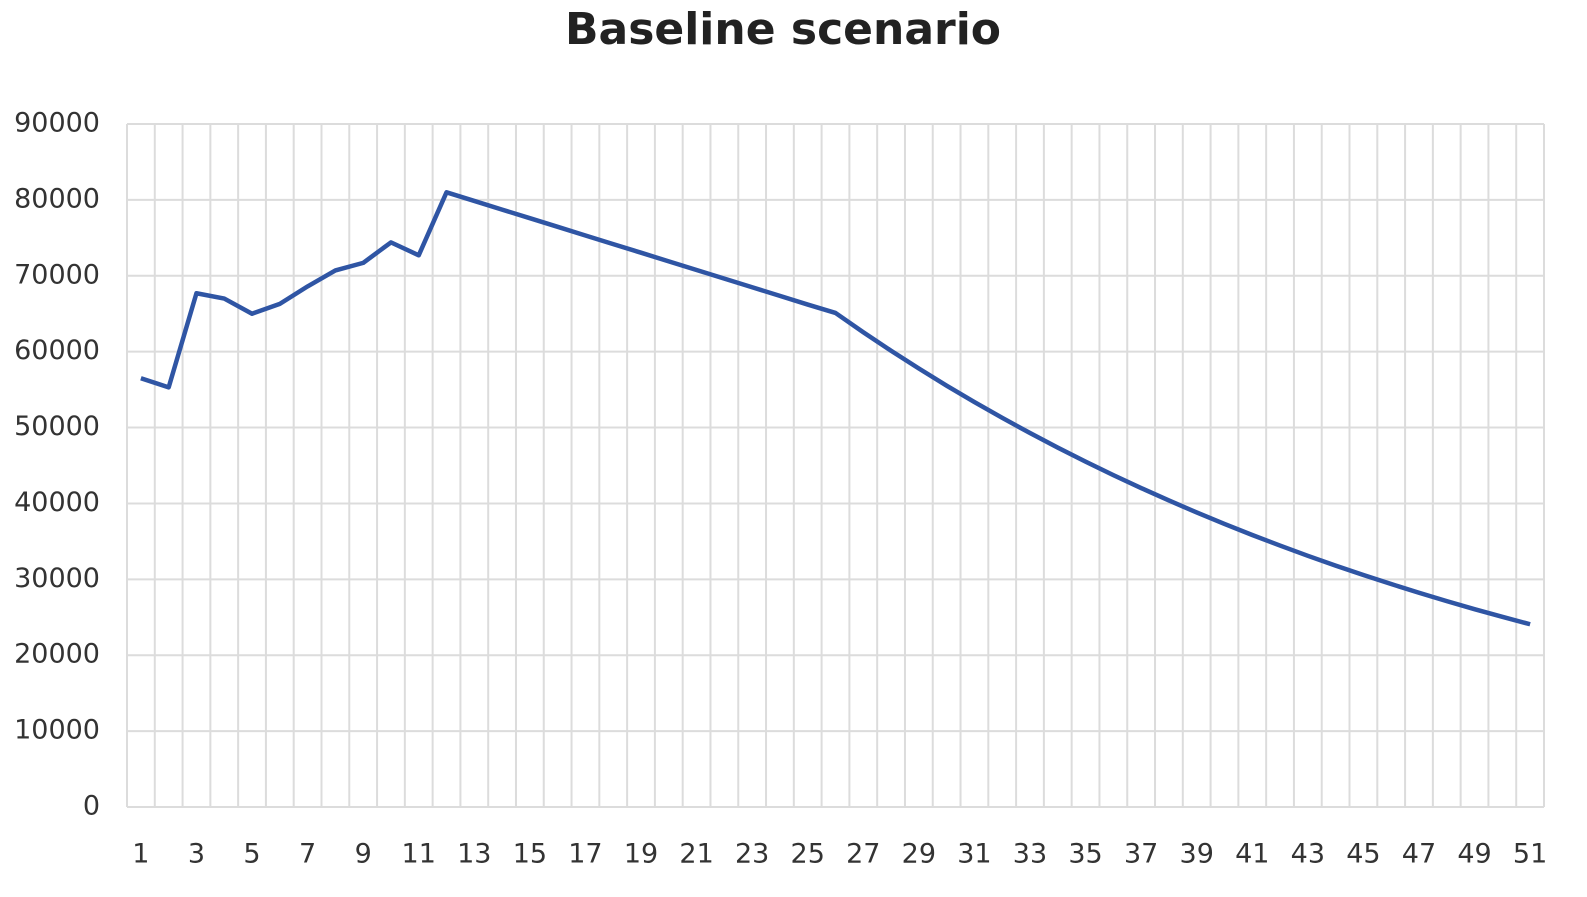  Describe the element at coordinates (363, 854) in the screenshot. I see `x-tick-label: 9` at that location.